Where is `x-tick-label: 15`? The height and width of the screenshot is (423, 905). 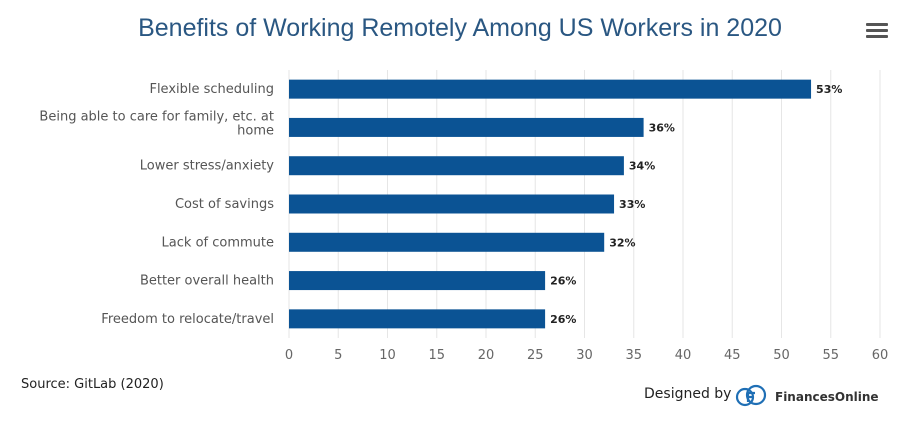 x-tick-label: 15 is located at coordinates (436, 355).